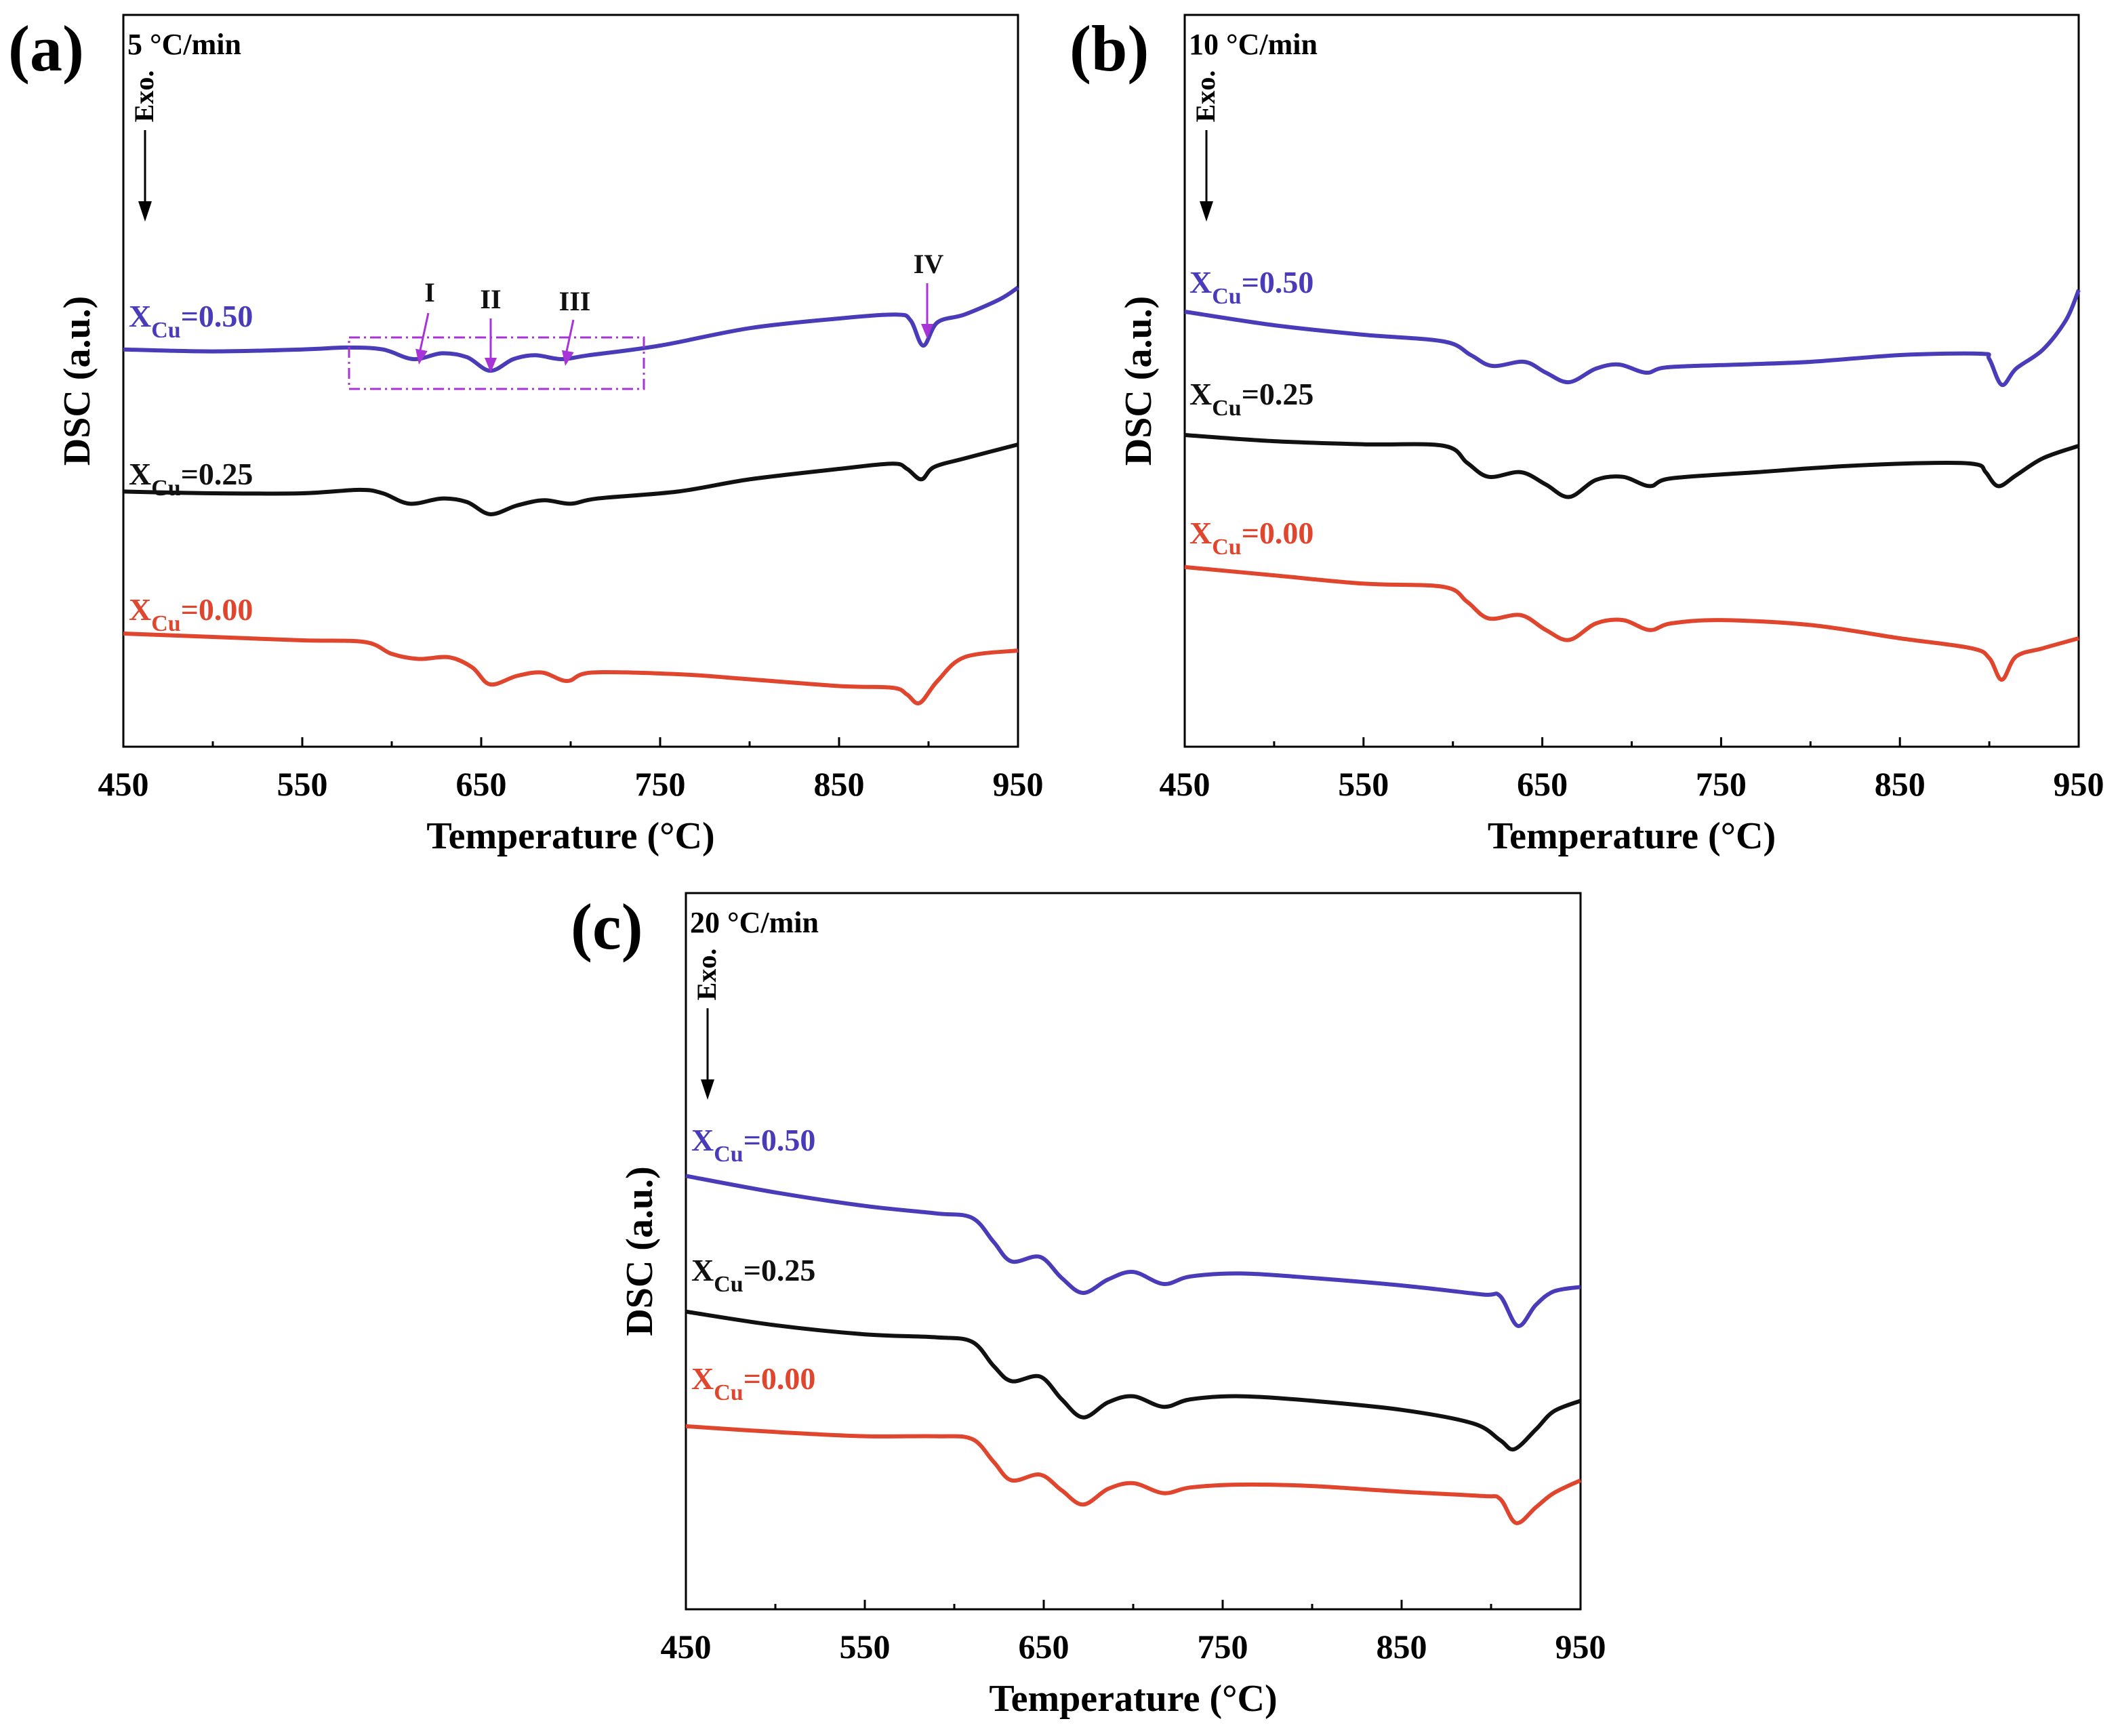  Describe the element at coordinates (46, 48) in the screenshot. I see `panel-label: (a)` at that location.